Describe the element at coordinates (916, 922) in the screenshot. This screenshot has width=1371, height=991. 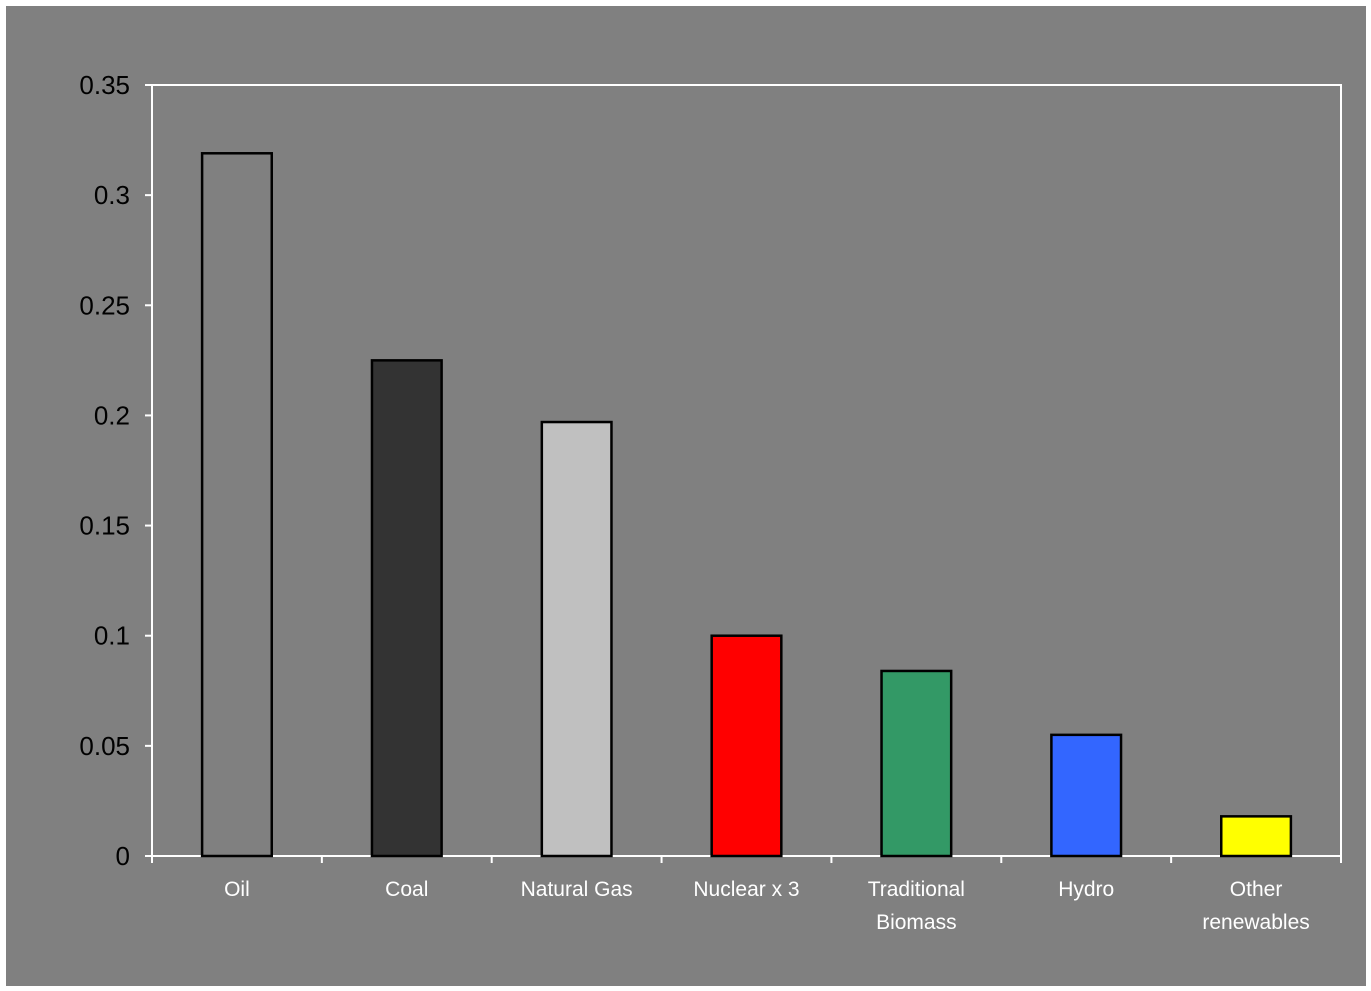
I see `category-label: Biomass` at that location.